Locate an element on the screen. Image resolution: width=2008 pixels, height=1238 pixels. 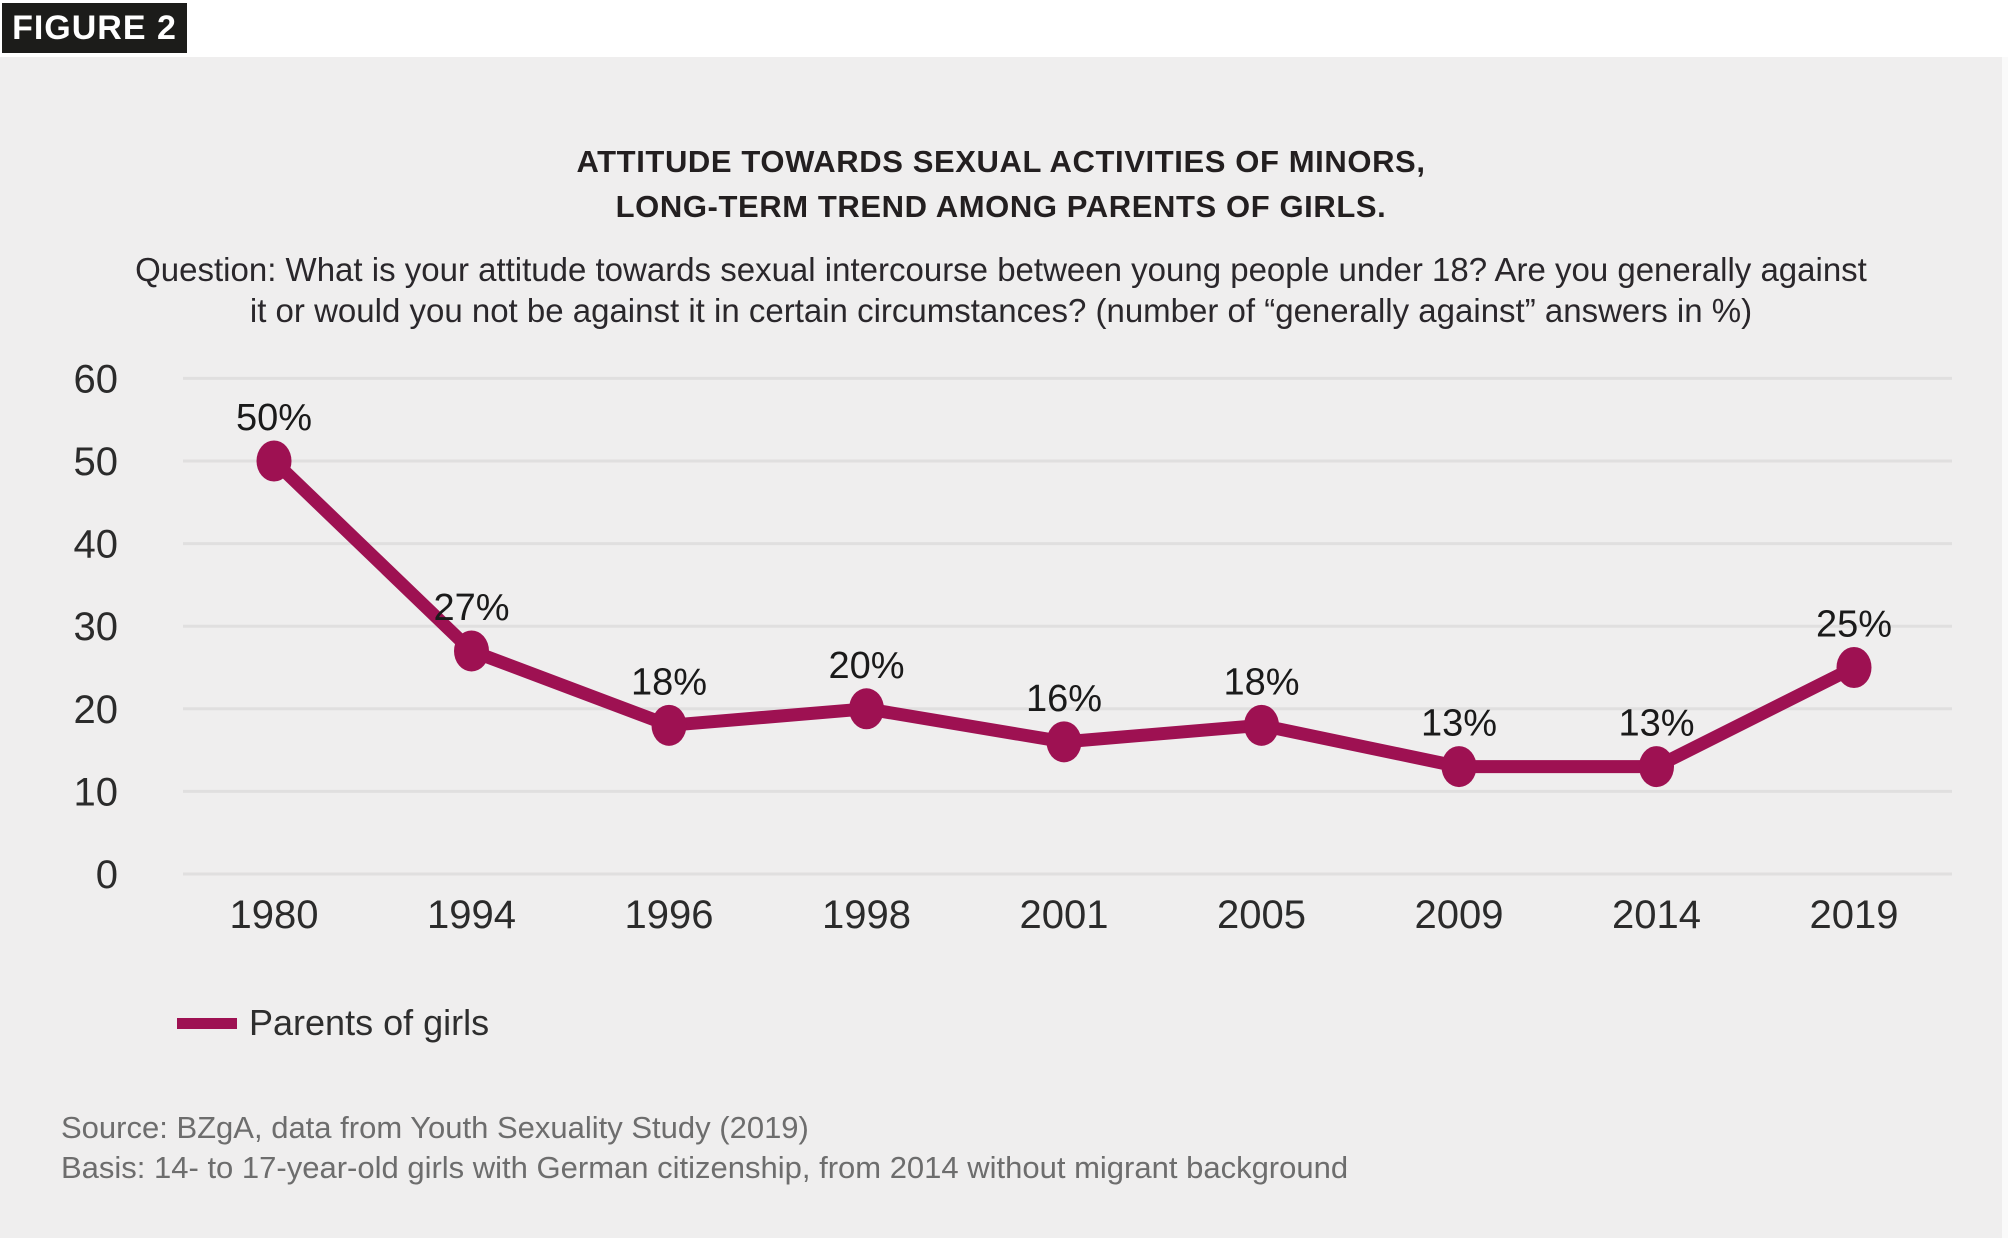
x-tick-label: 1980 is located at coordinates (274, 915).